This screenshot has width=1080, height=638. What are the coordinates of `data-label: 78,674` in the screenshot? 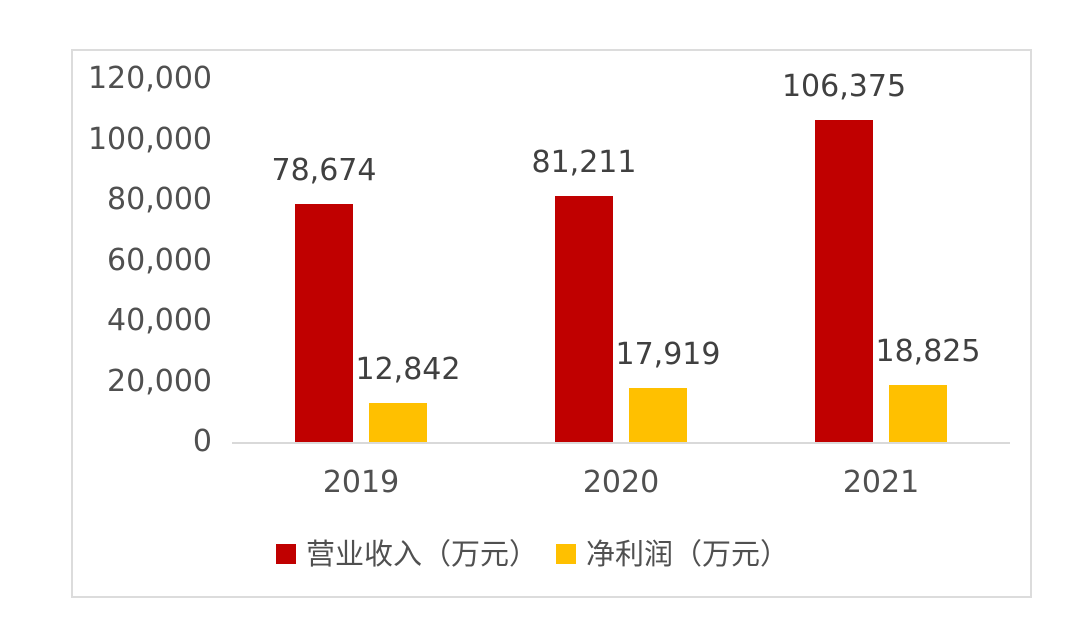 It's located at (324, 170).